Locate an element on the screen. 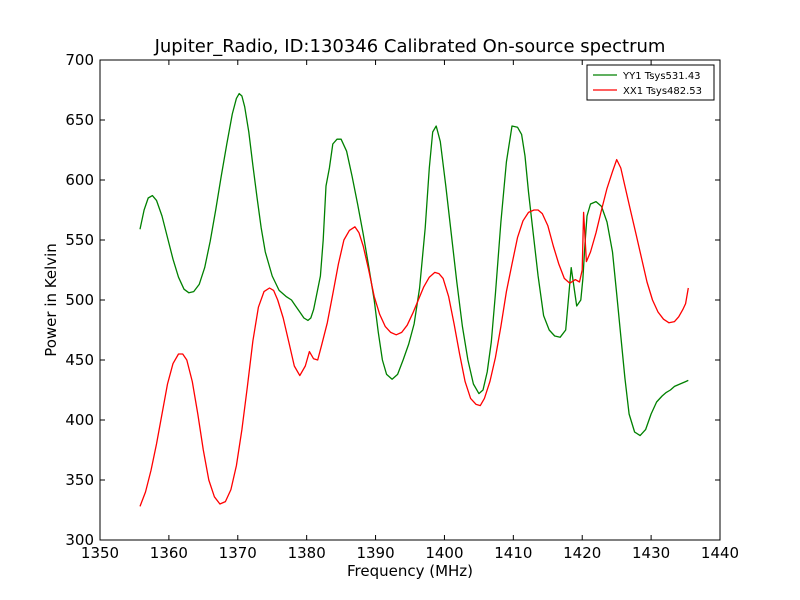 Image resolution: width=800 pixels, height=600 pixels. y-tick-label: 300 is located at coordinates (79, 540).